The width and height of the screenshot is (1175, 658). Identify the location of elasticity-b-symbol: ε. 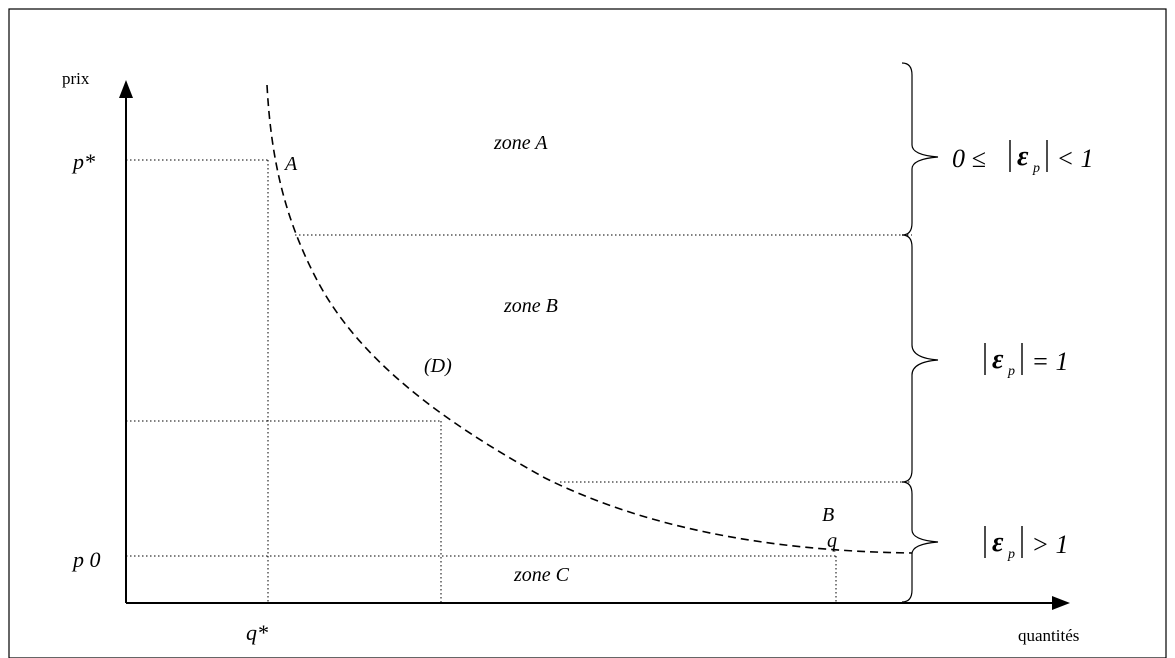
(998, 359).